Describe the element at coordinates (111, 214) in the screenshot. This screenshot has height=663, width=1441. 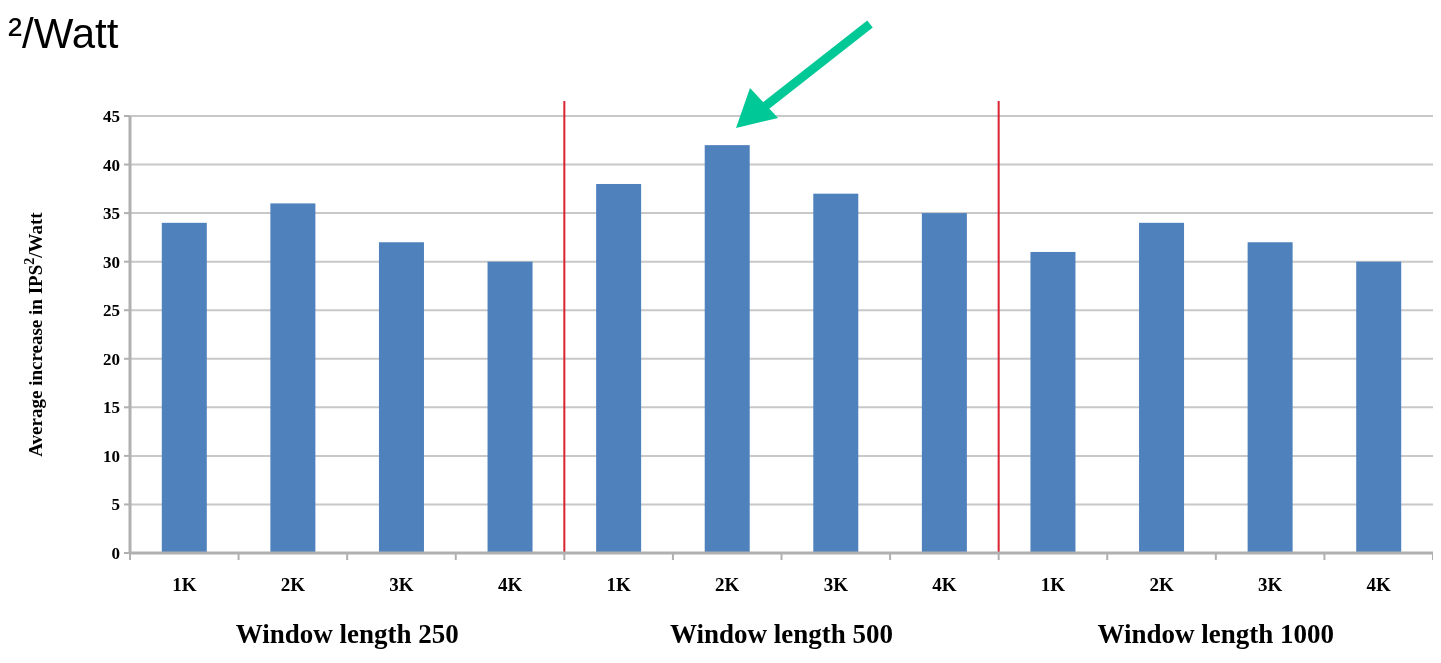
I see `y-tick-label: 35` at that location.